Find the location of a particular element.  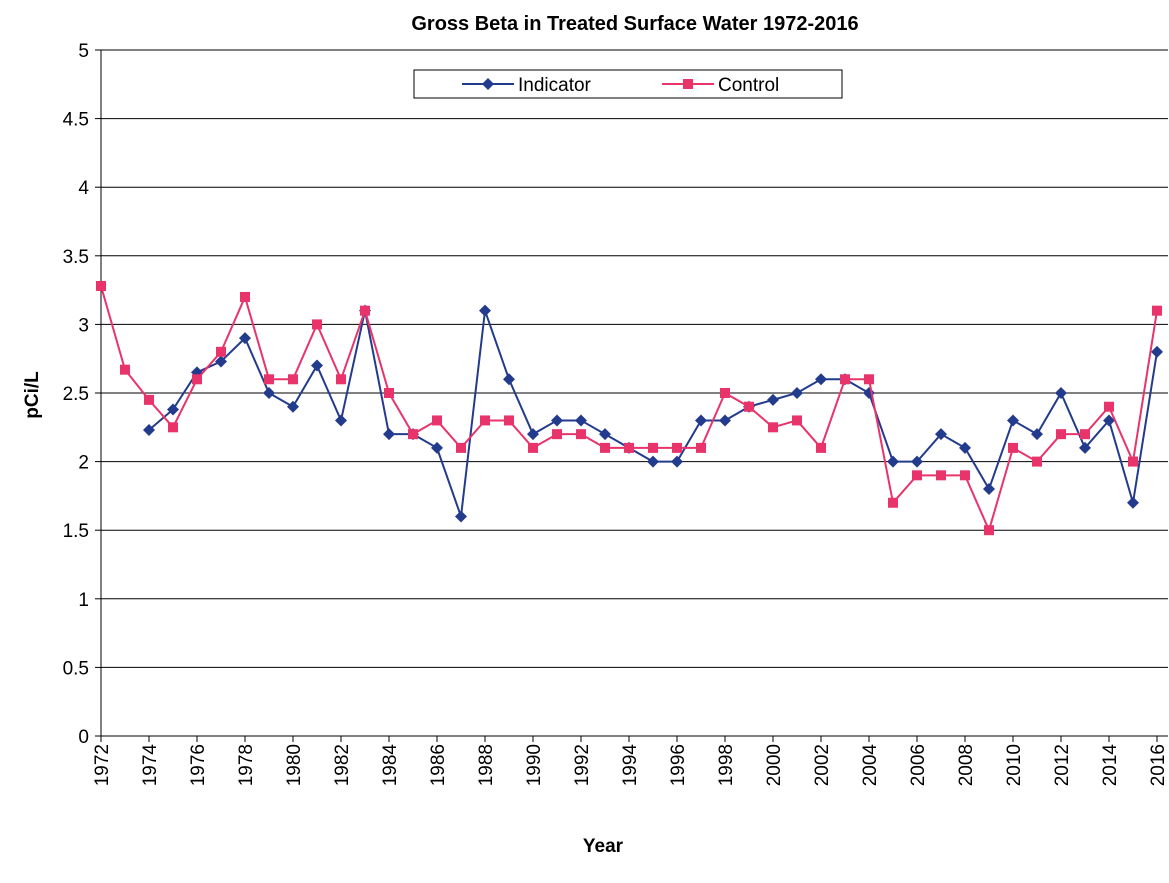

x-tick-label: 2008 is located at coordinates (966, 765).